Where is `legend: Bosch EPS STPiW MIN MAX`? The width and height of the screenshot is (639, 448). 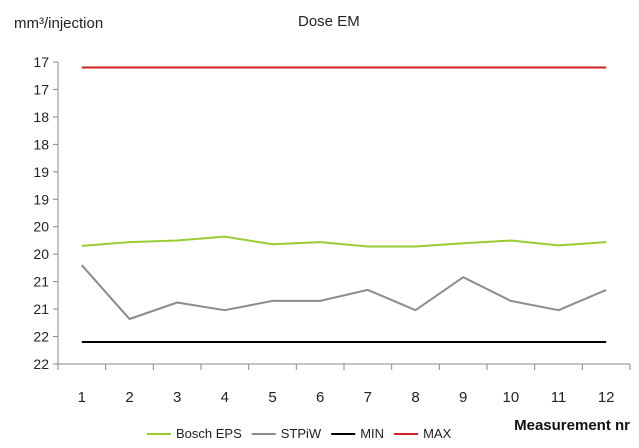
legend: Bosch EPS STPiW MIN MAX is located at coordinates (299, 433).